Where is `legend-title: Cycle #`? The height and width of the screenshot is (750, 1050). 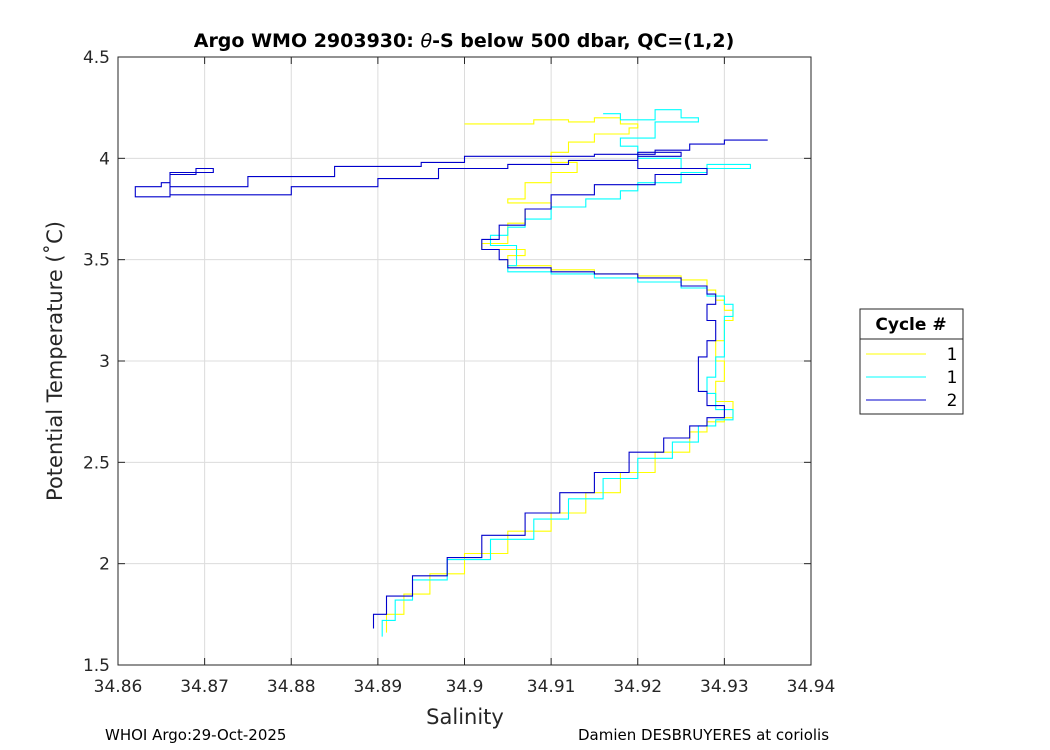
legend-title: Cycle # is located at coordinates (910, 325).